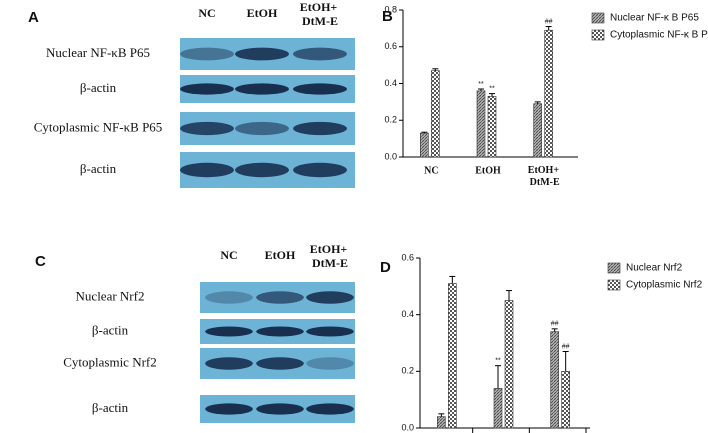  What do you see at coordinates (659, 35) in the screenshot?
I see `legend-label: Cytoplasmic NF-κ B P65` at bounding box center [659, 35].